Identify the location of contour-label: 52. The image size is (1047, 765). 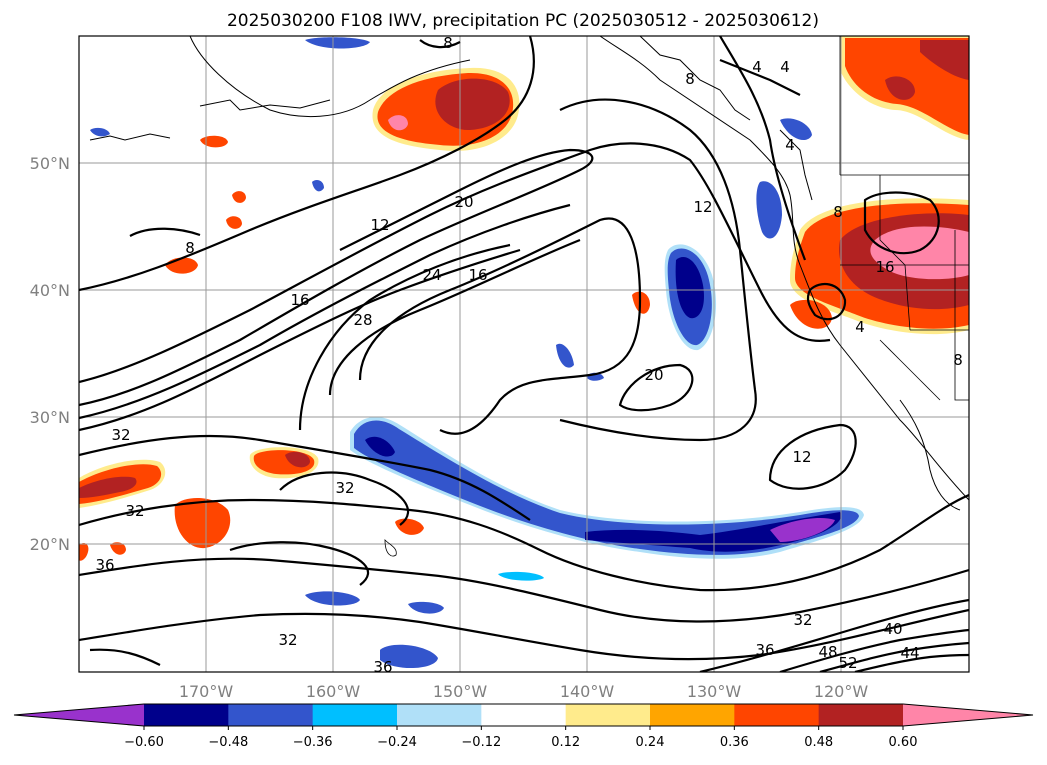
(847, 663).